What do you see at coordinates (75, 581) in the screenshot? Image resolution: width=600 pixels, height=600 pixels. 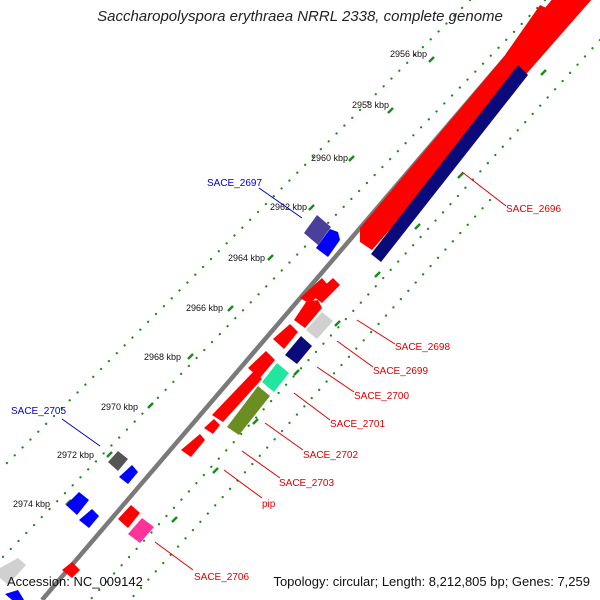 I see `accession-text: Accession: NC_009142` at bounding box center [75, 581].